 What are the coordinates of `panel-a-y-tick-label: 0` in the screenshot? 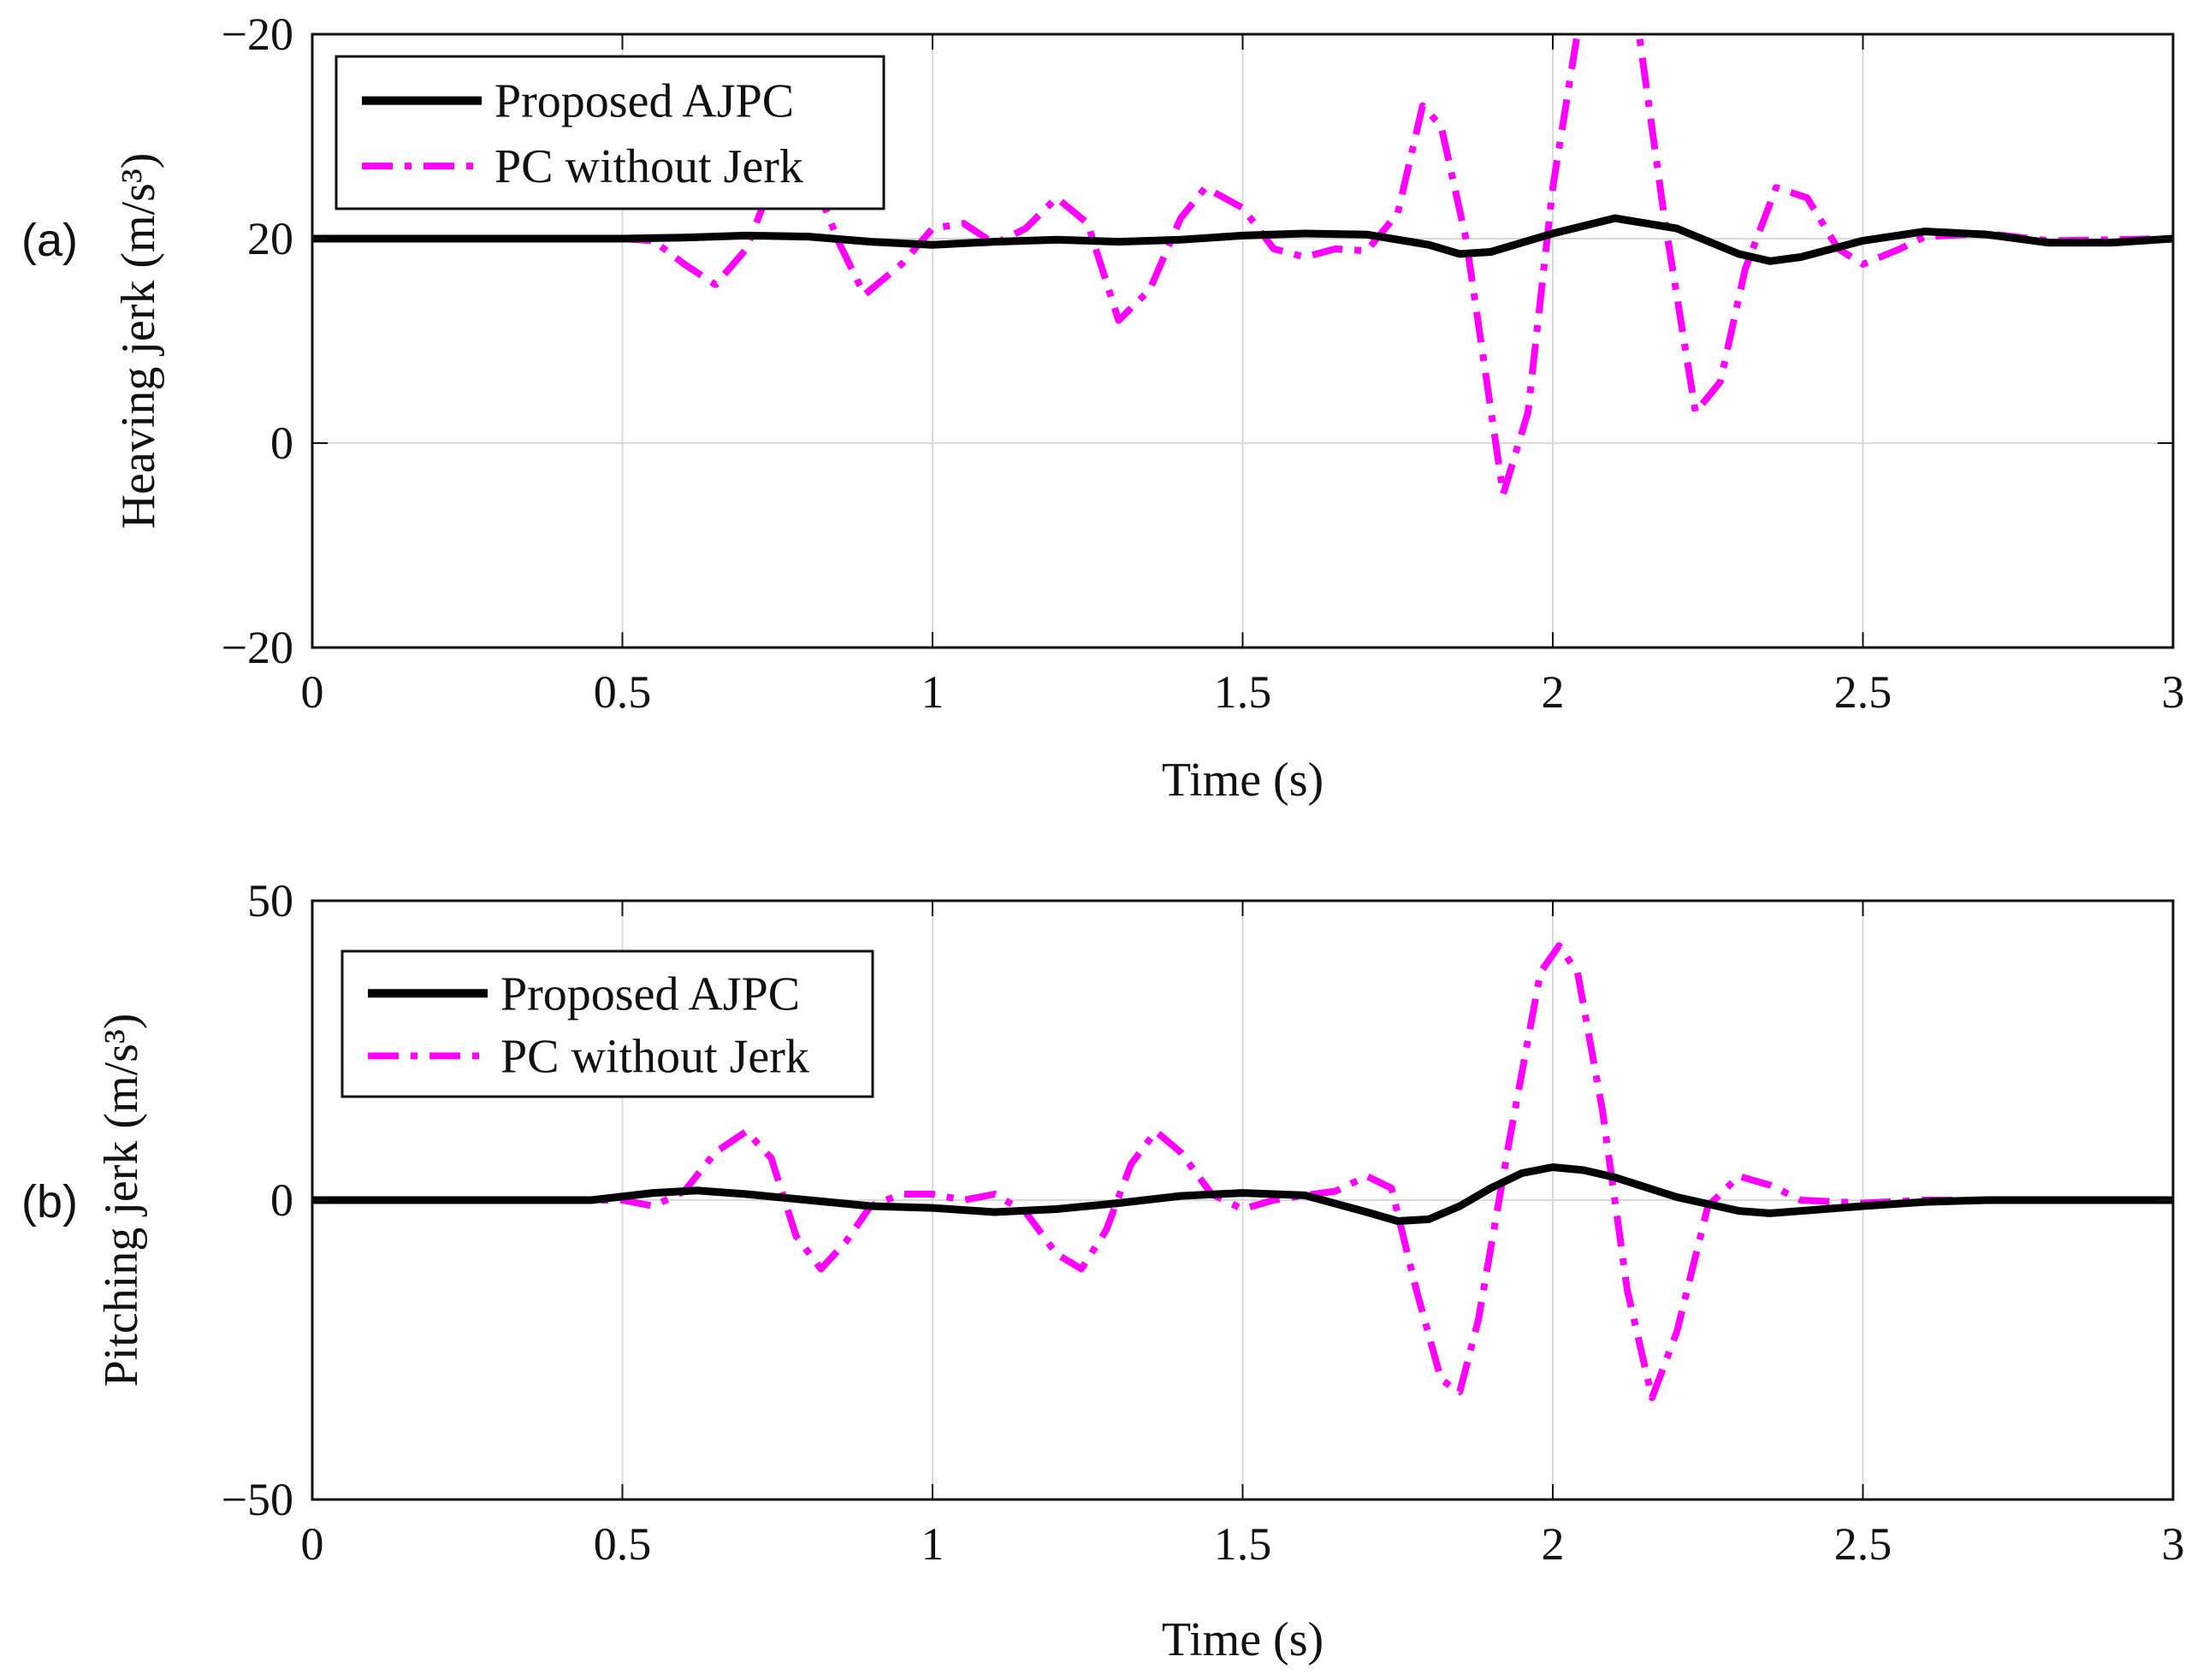 It's located at (281, 443).